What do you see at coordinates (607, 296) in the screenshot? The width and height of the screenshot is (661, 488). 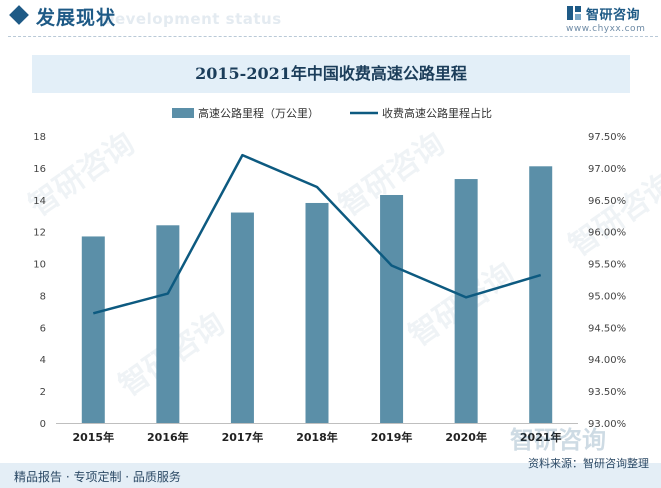 I see `y-right-tick-label: 95.00%` at bounding box center [607, 296].